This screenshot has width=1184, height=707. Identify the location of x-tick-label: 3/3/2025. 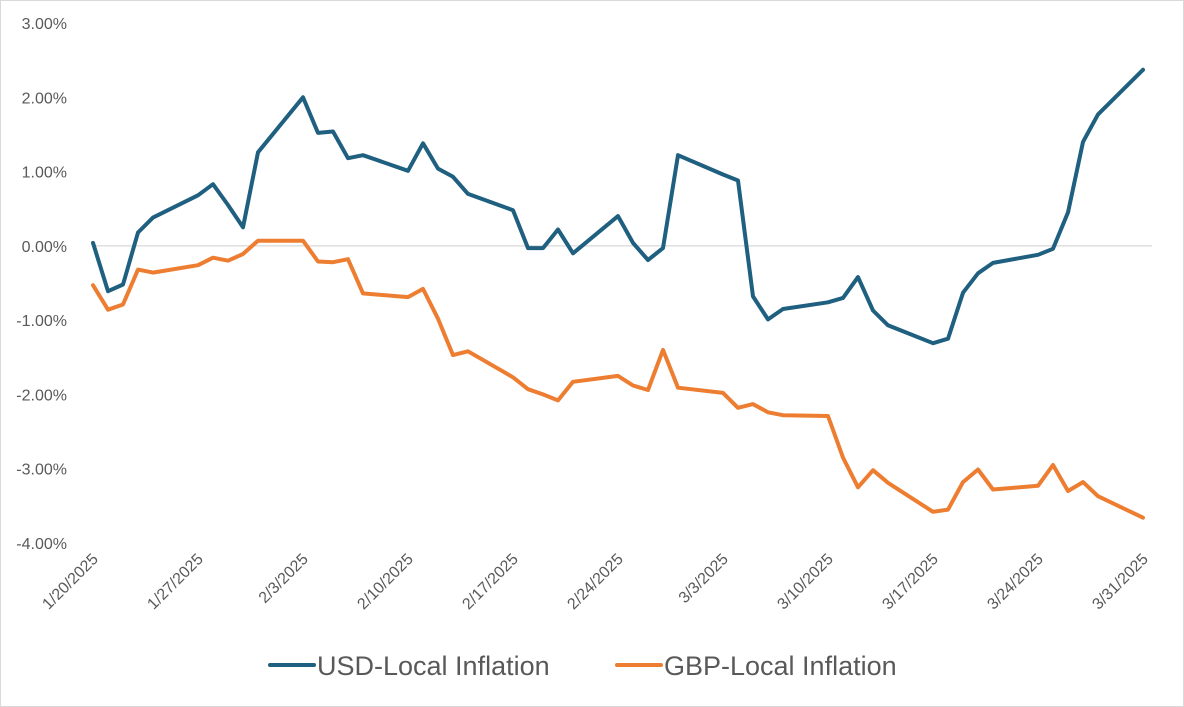
(704, 579).